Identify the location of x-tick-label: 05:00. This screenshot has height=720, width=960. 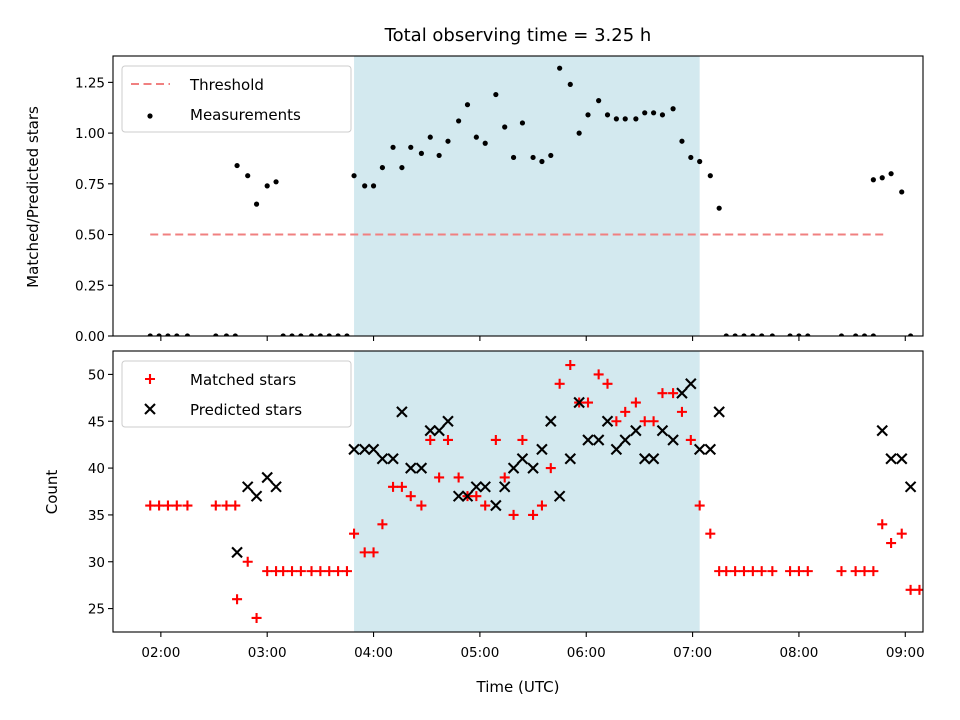
(479, 653).